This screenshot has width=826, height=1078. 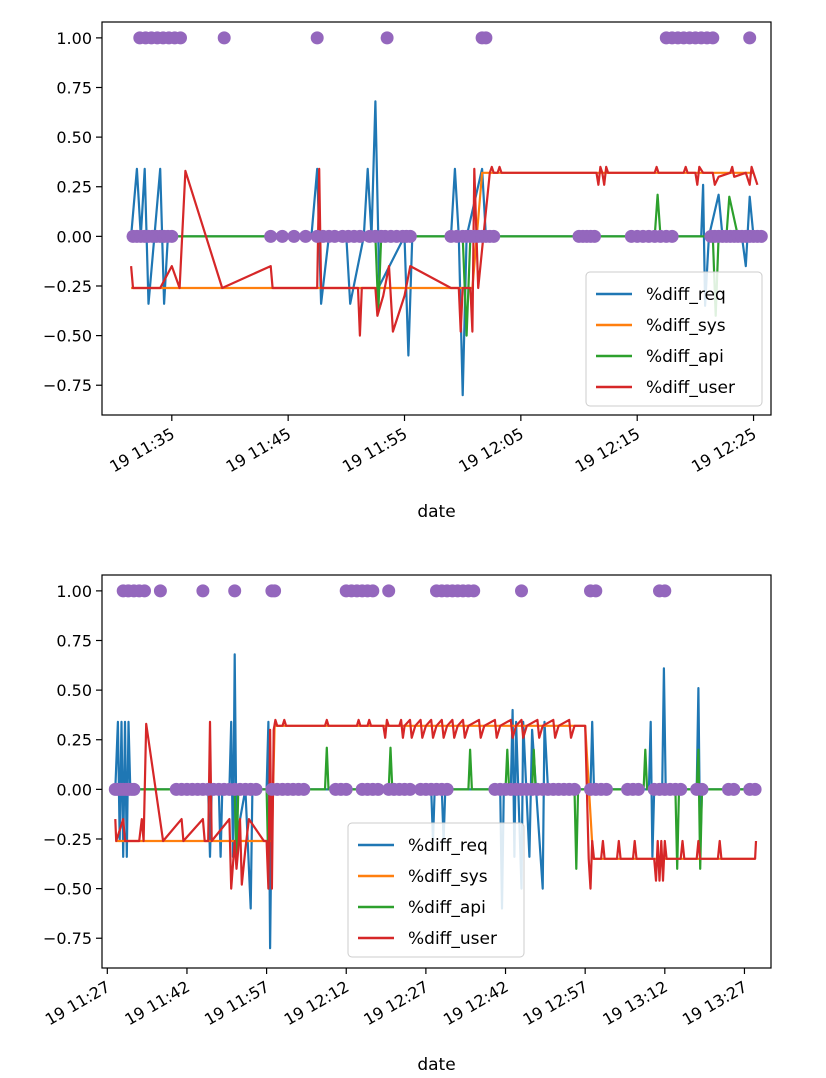 I want to click on x-tick-label: 19 12:57, so click(x=555, y=1003).